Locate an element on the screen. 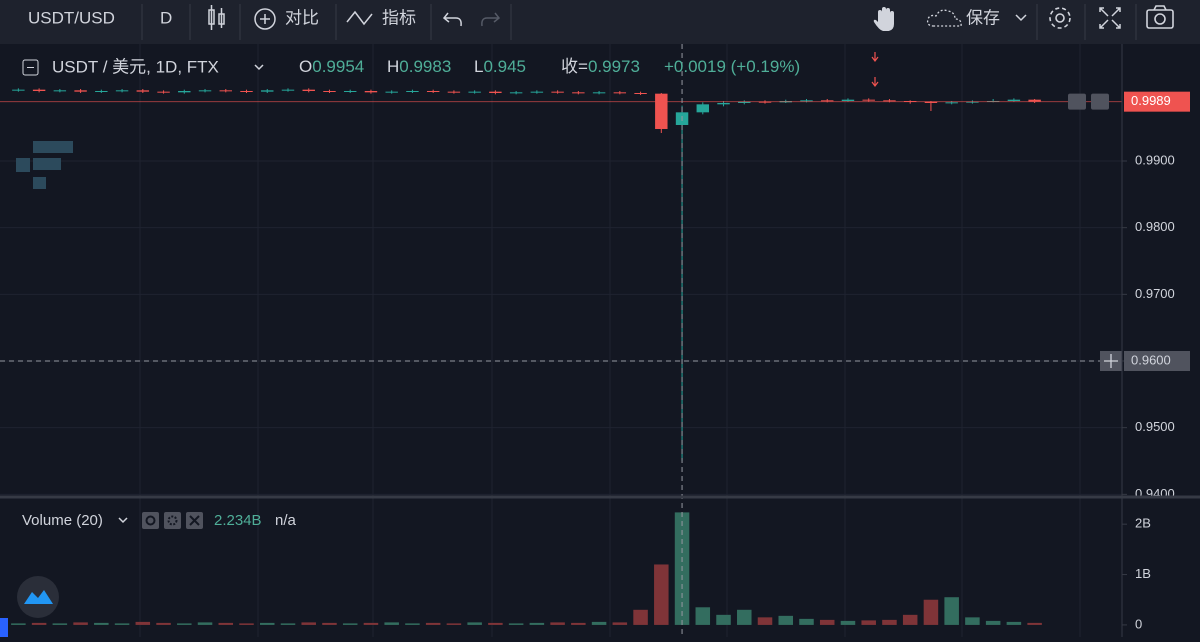 This screenshot has width=1200, height=642. volume-title: Volume (20) is located at coordinates (62, 520).